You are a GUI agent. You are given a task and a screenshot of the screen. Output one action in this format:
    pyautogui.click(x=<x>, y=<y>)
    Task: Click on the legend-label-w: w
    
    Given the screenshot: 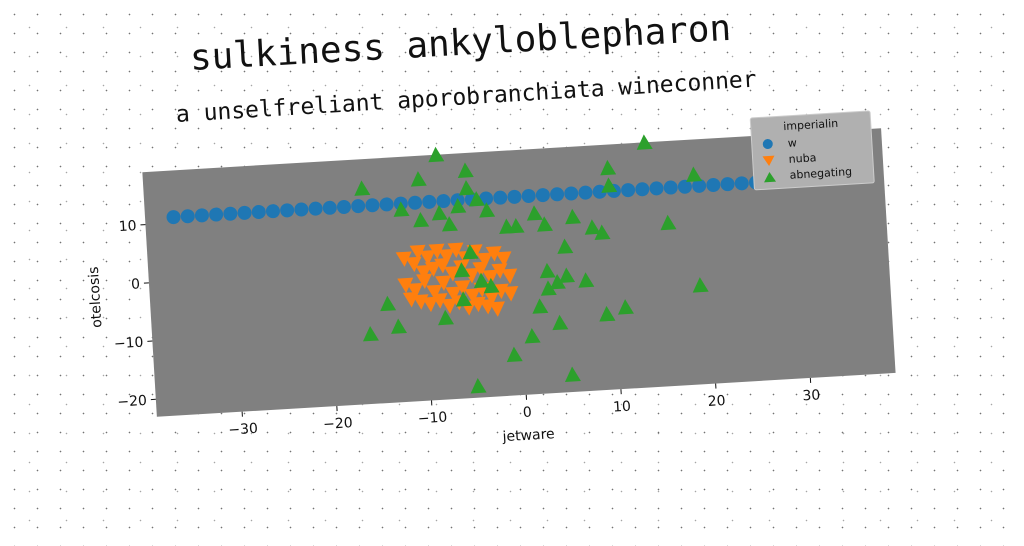 What is the action you would take?
    pyautogui.click(x=792, y=143)
    